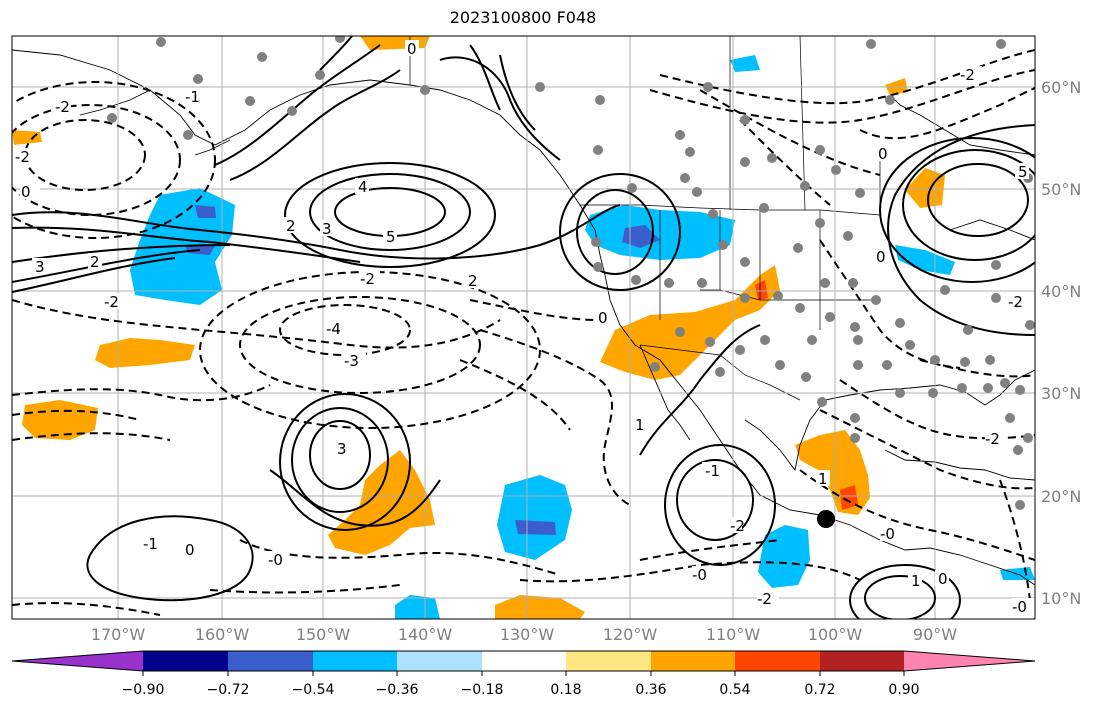 This screenshot has width=1102, height=710. What do you see at coordinates (1061, 189) in the screenshot?
I see `lat-label-50n: 50°N` at bounding box center [1061, 189].